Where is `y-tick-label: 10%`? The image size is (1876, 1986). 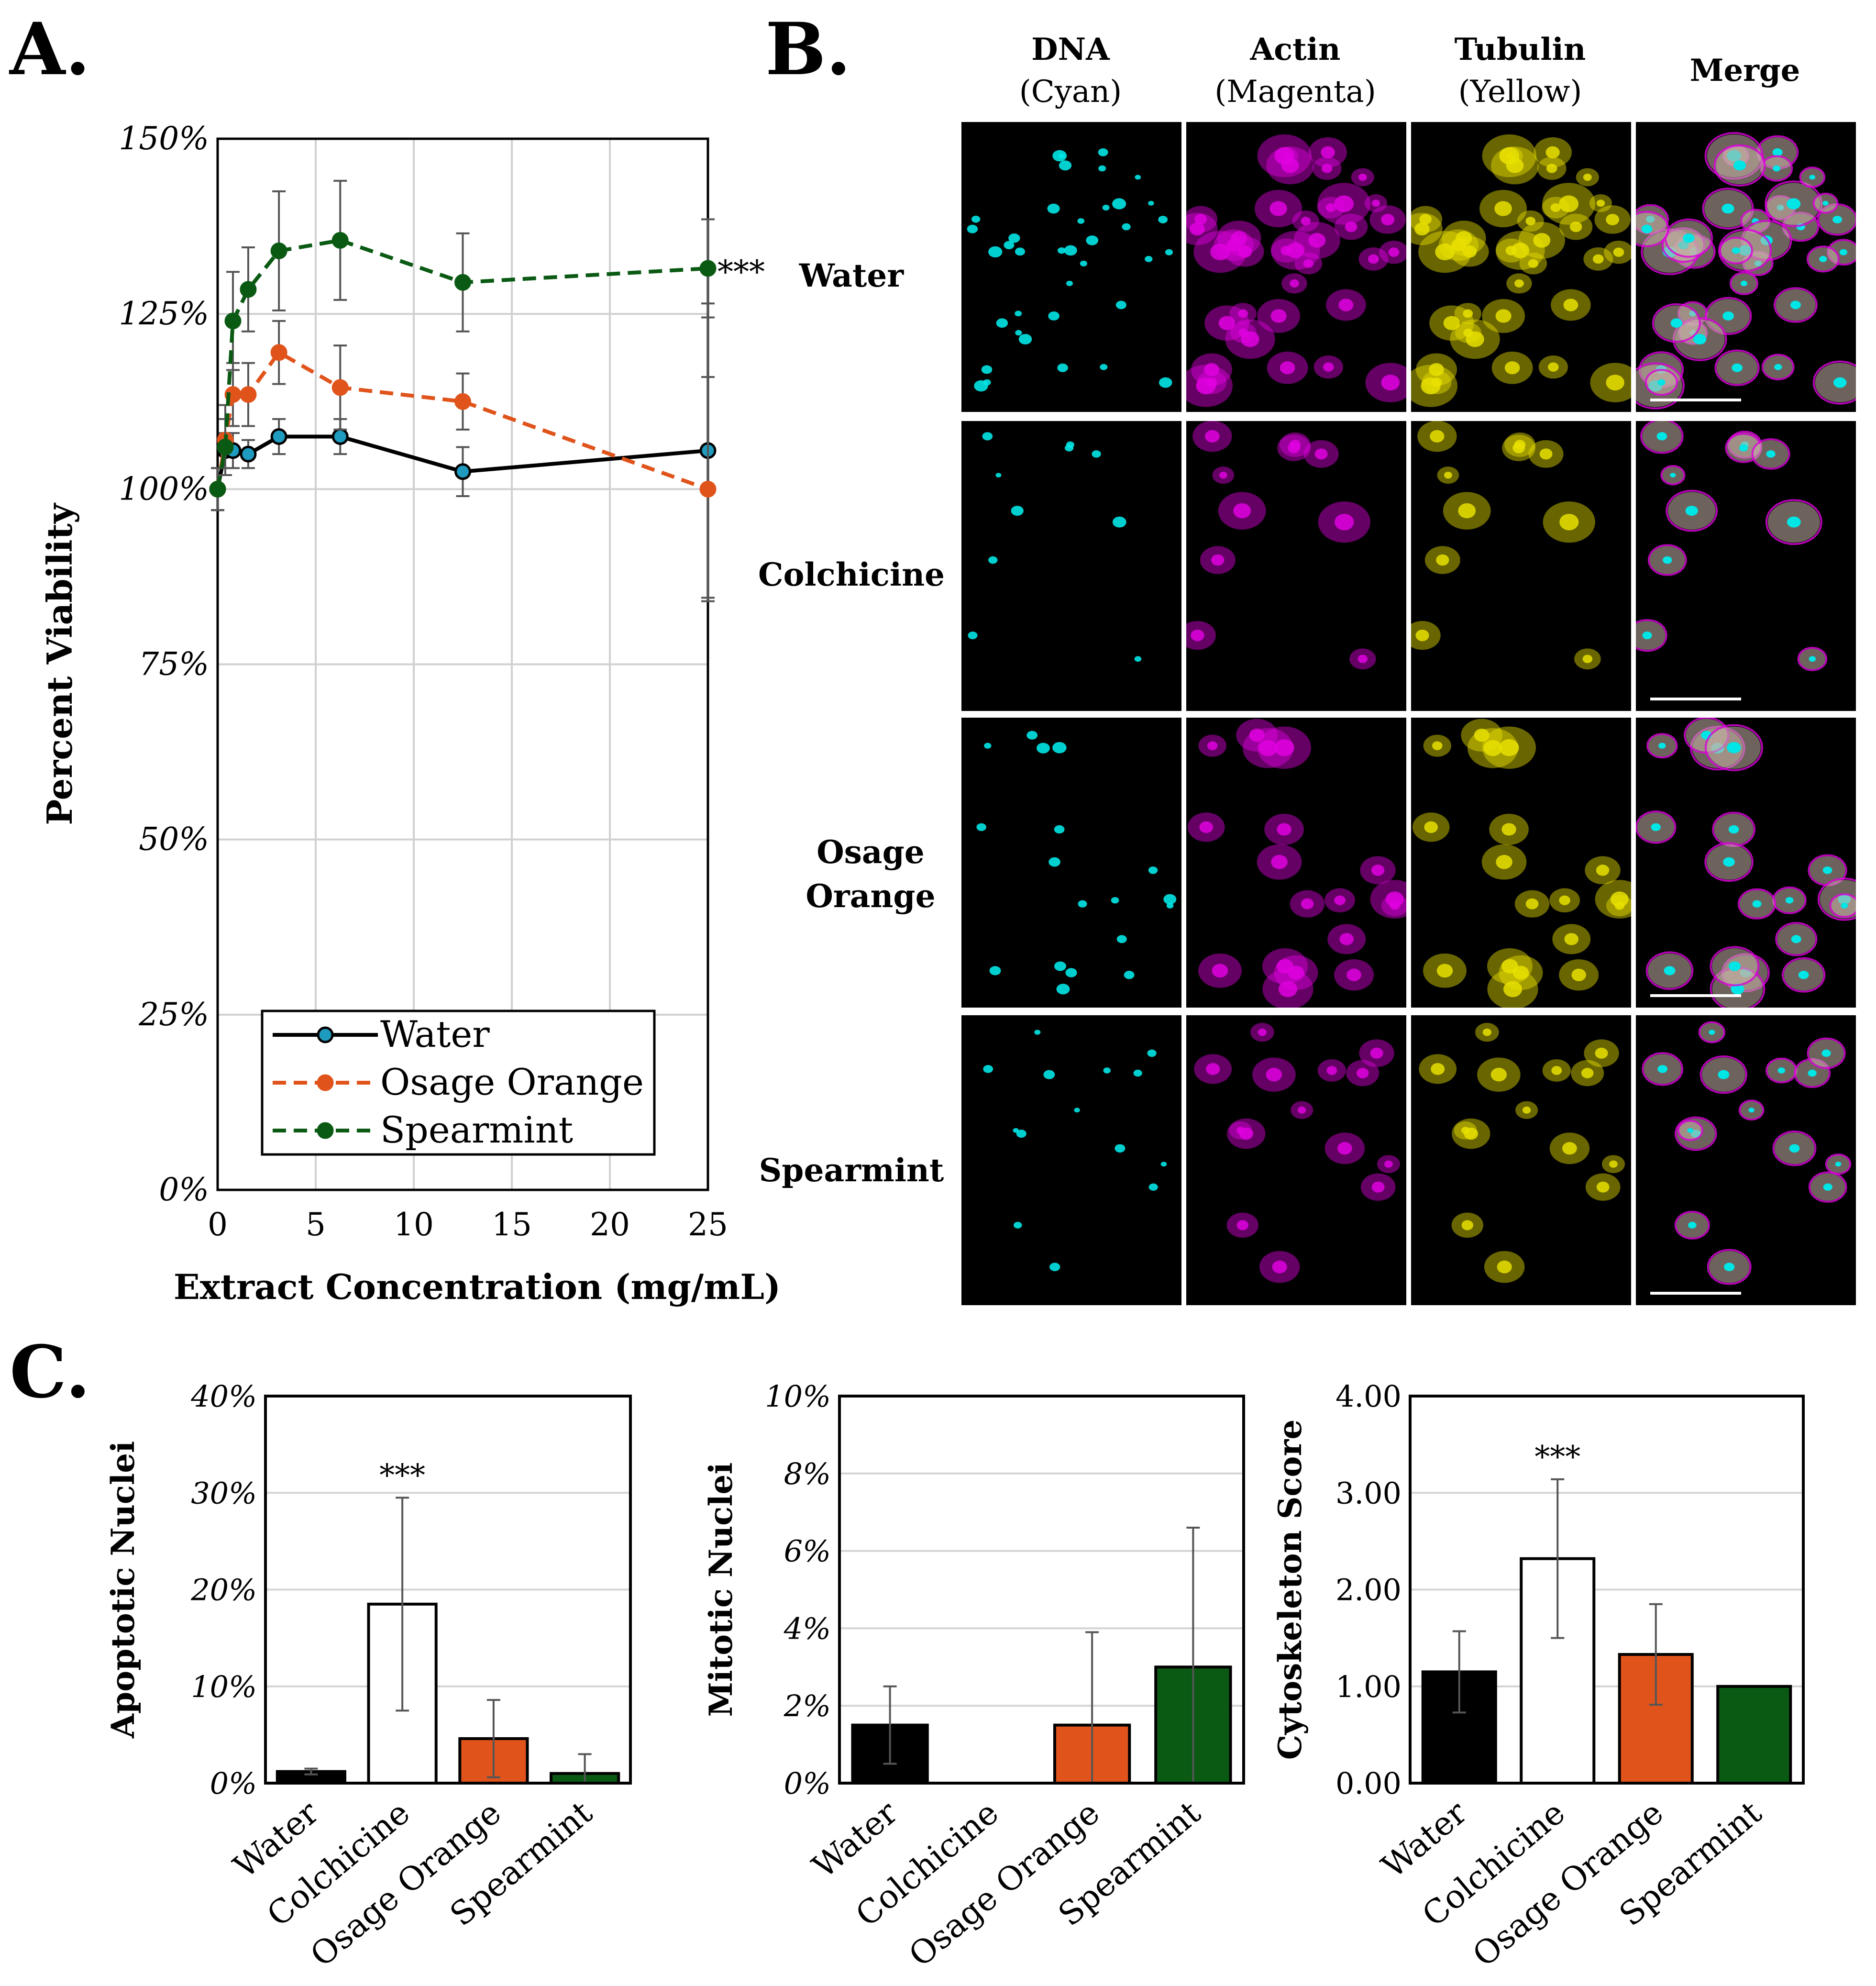
y-tick-label: 10% is located at coordinates (798, 1396).